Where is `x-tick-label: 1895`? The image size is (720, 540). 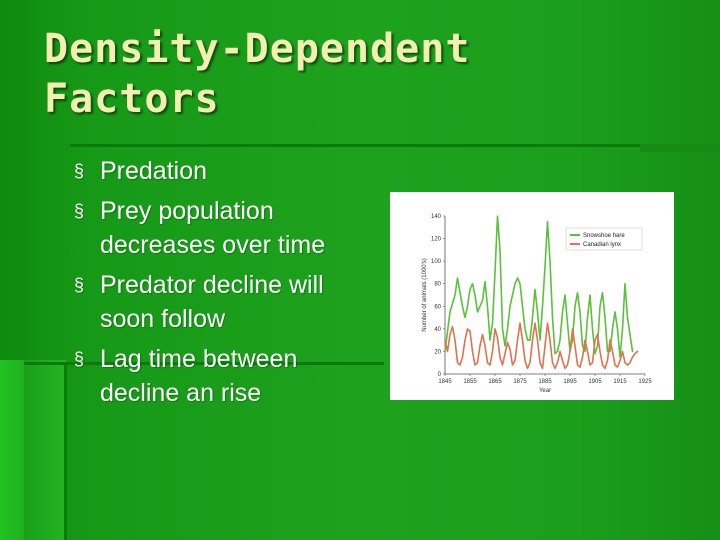
x-tick-label: 1895 is located at coordinates (570, 382).